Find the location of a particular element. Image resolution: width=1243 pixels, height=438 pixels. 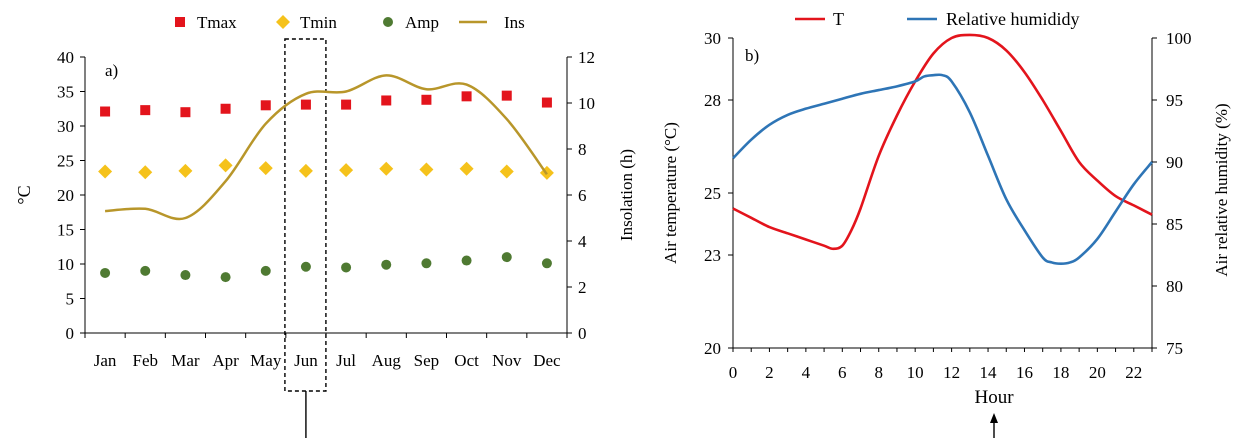

legend-marker-tmin is located at coordinates (283, 22).